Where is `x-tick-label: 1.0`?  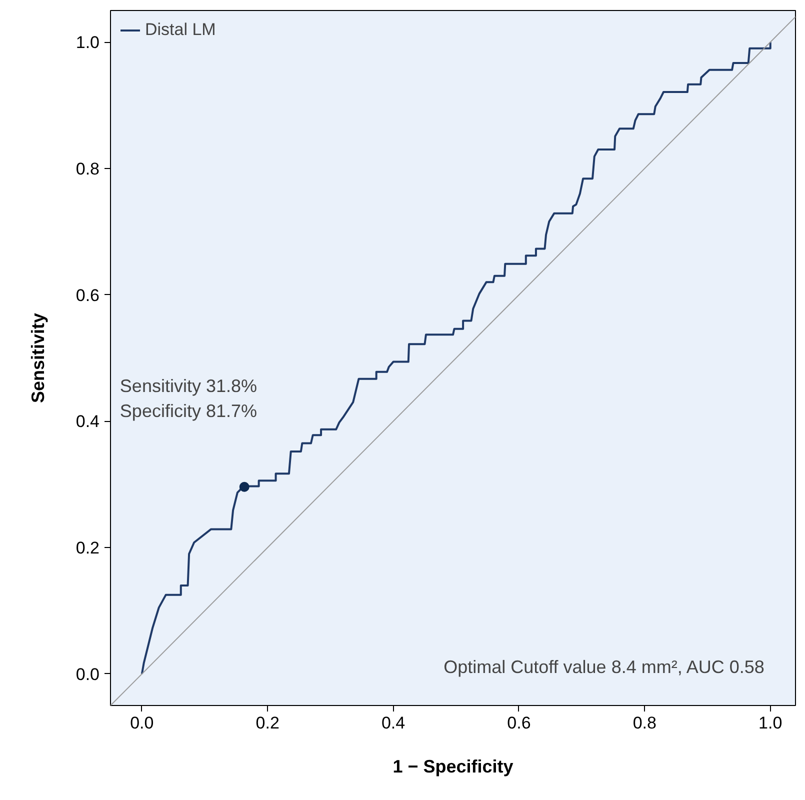 x-tick-label: 1.0 is located at coordinates (770, 723).